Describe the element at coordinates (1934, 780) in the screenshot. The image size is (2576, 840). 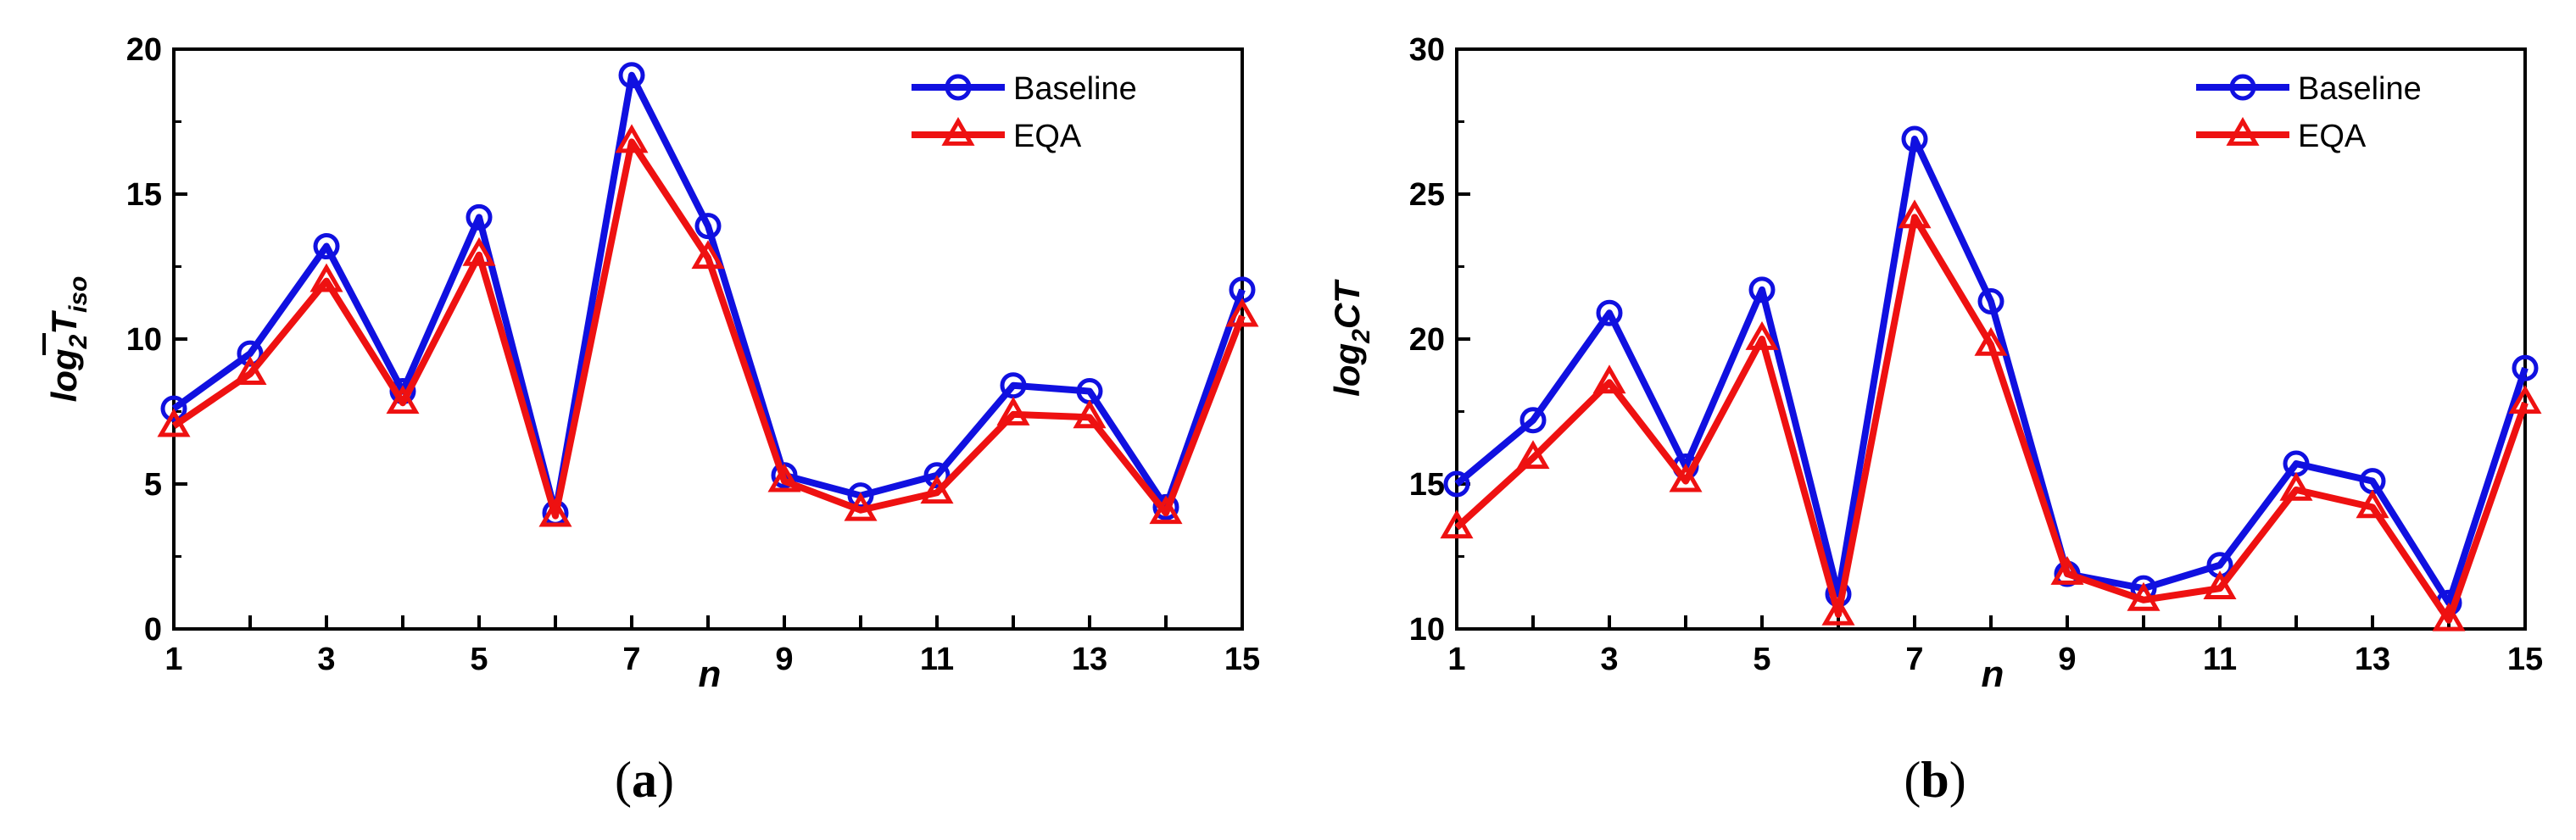
I see `panel-caption: (b)` at that location.